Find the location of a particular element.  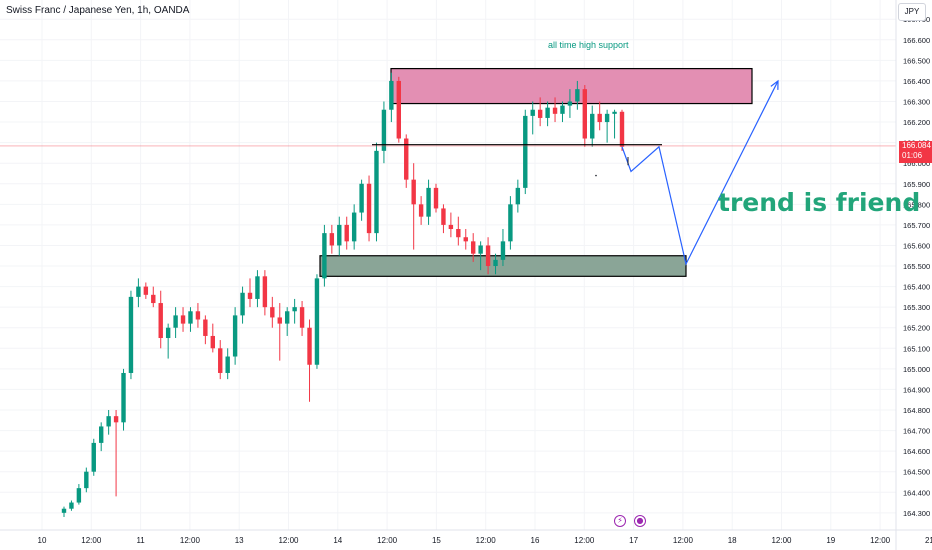

x-tick-label: 21 is located at coordinates (928, 540).